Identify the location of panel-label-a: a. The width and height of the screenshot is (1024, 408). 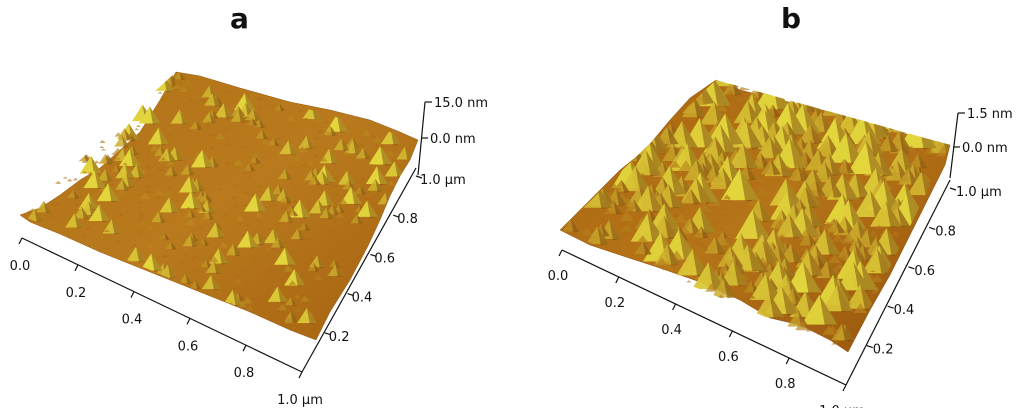
(239, 18).